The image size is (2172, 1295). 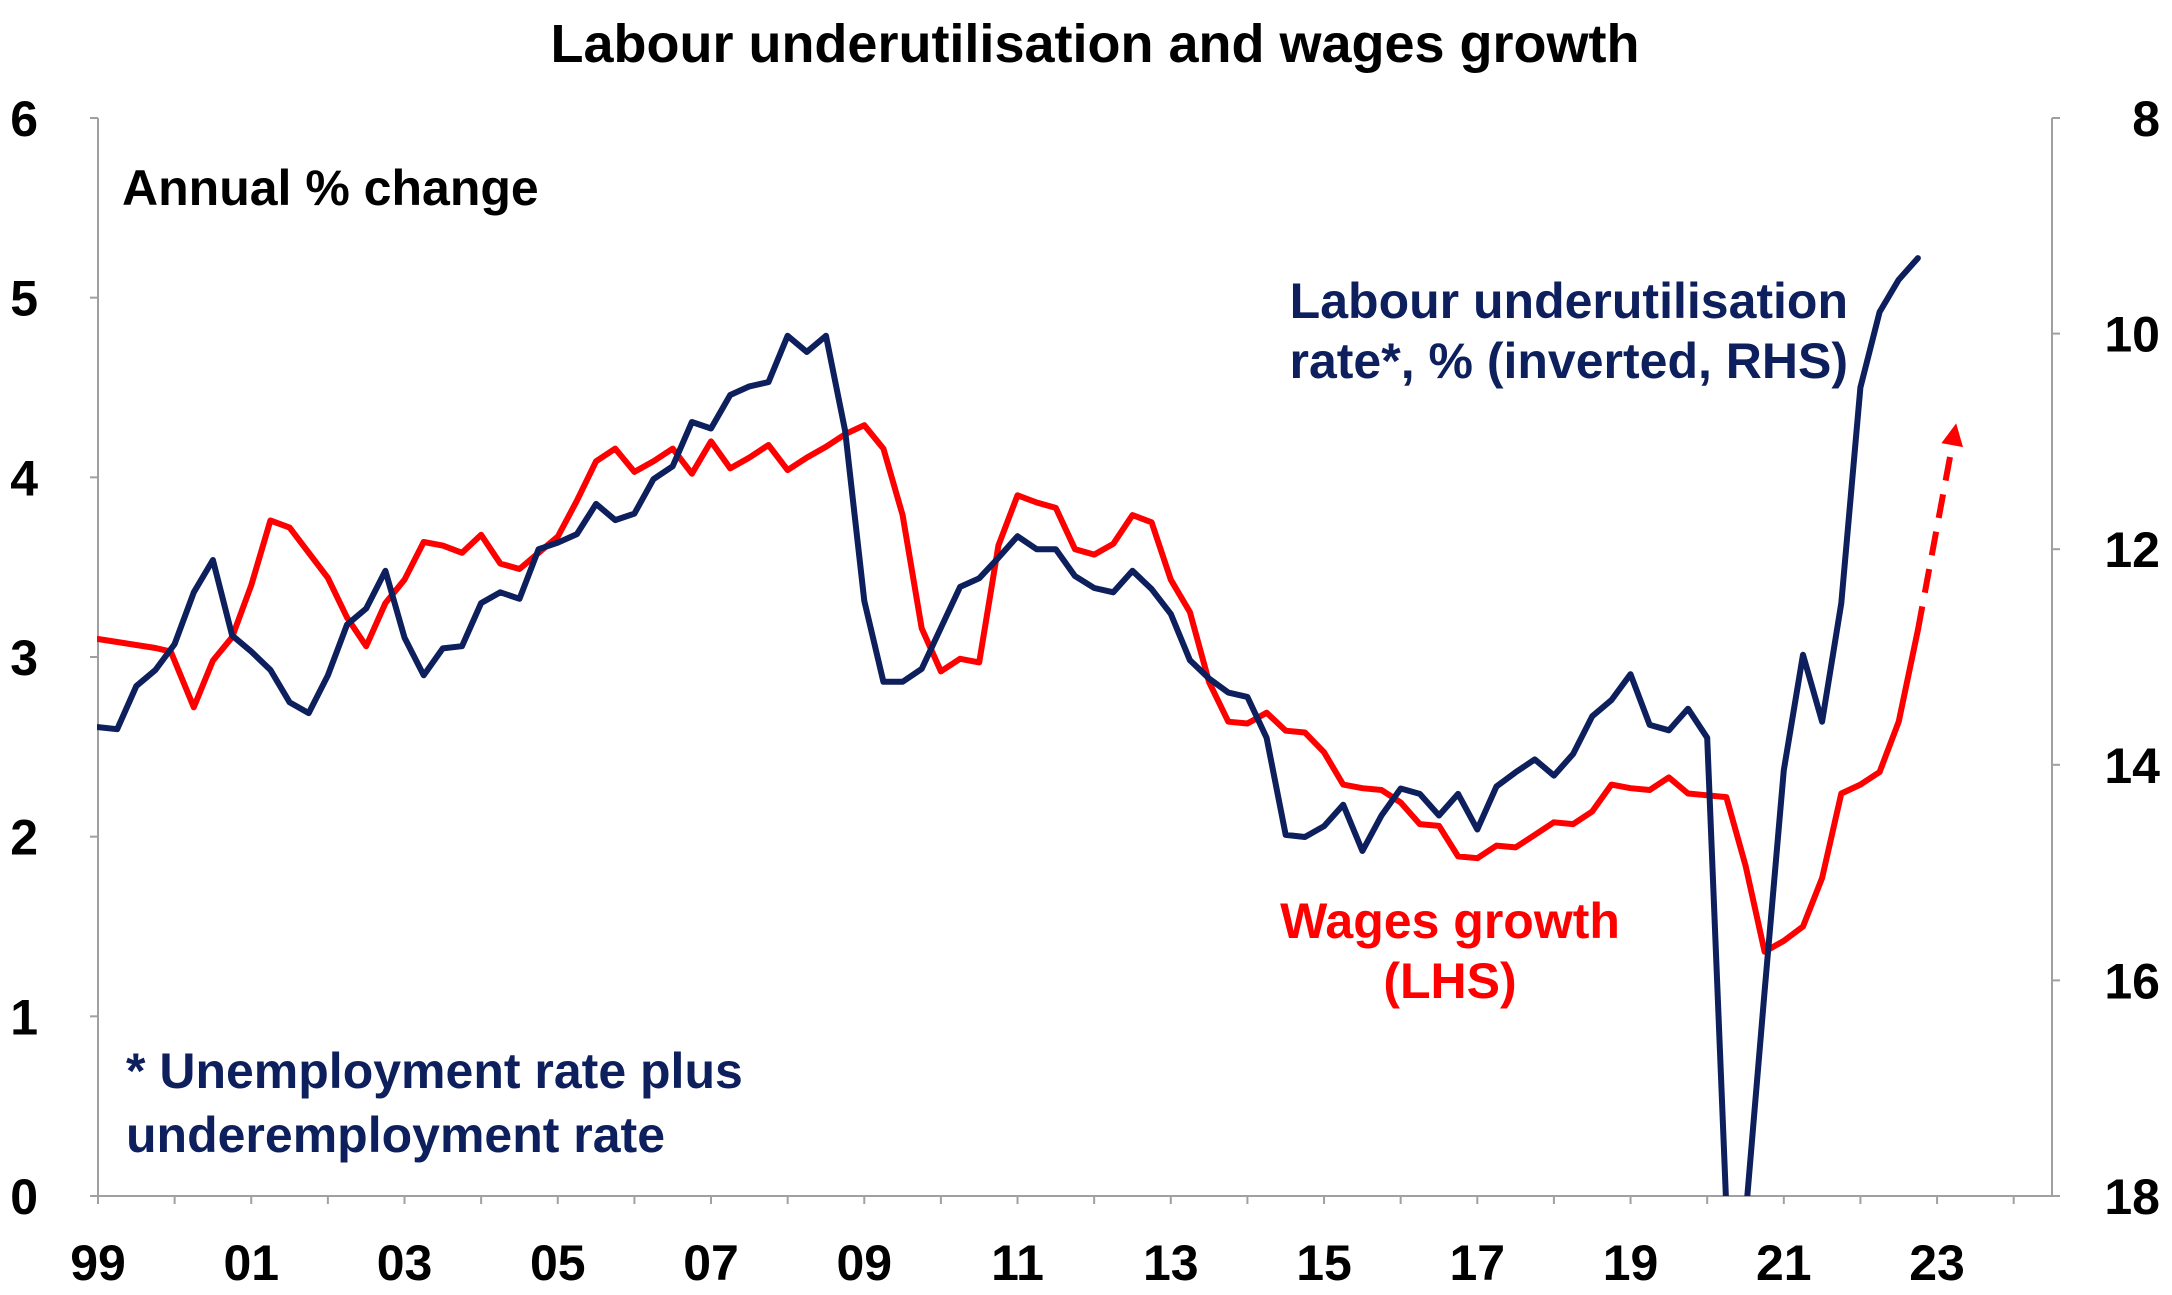 What do you see at coordinates (251, 1263) in the screenshot?
I see `x-tick-label: 01` at bounding box center [251, 1263].